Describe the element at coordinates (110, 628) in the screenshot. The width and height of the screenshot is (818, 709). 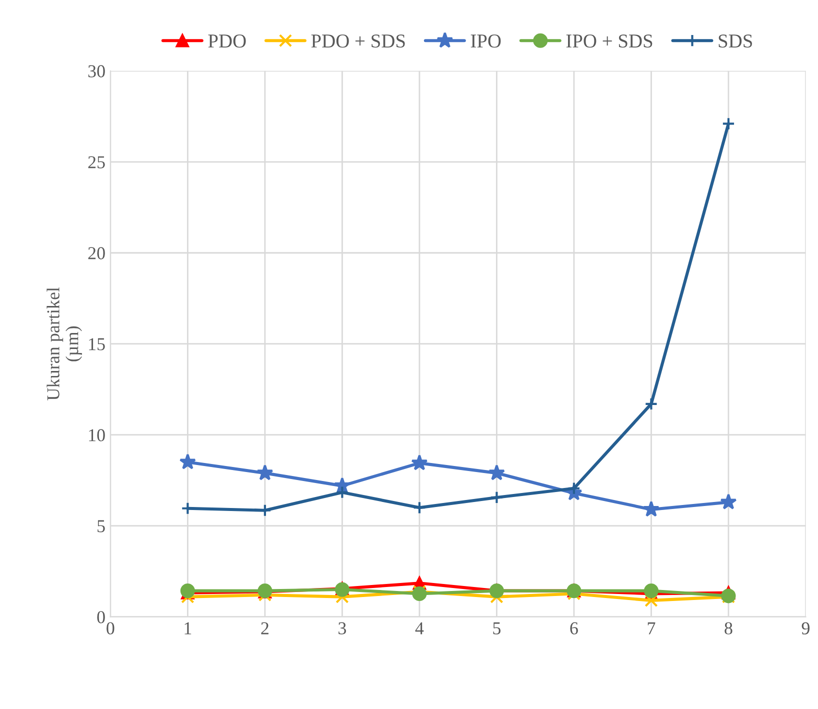
I see `x-tick-label: 0` at that location.